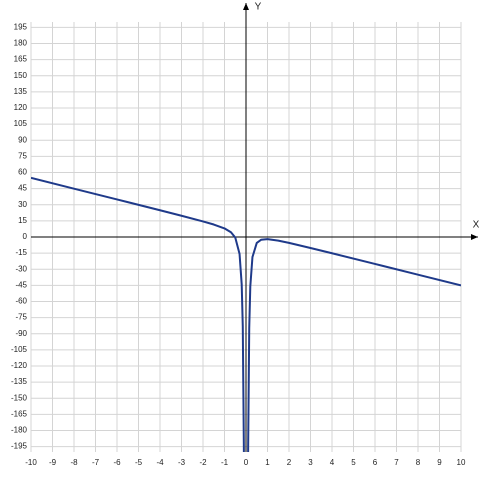  Describe the element at coordinates (21, 107) in the screenshot. I see `y-tick-label: 120` at that location.